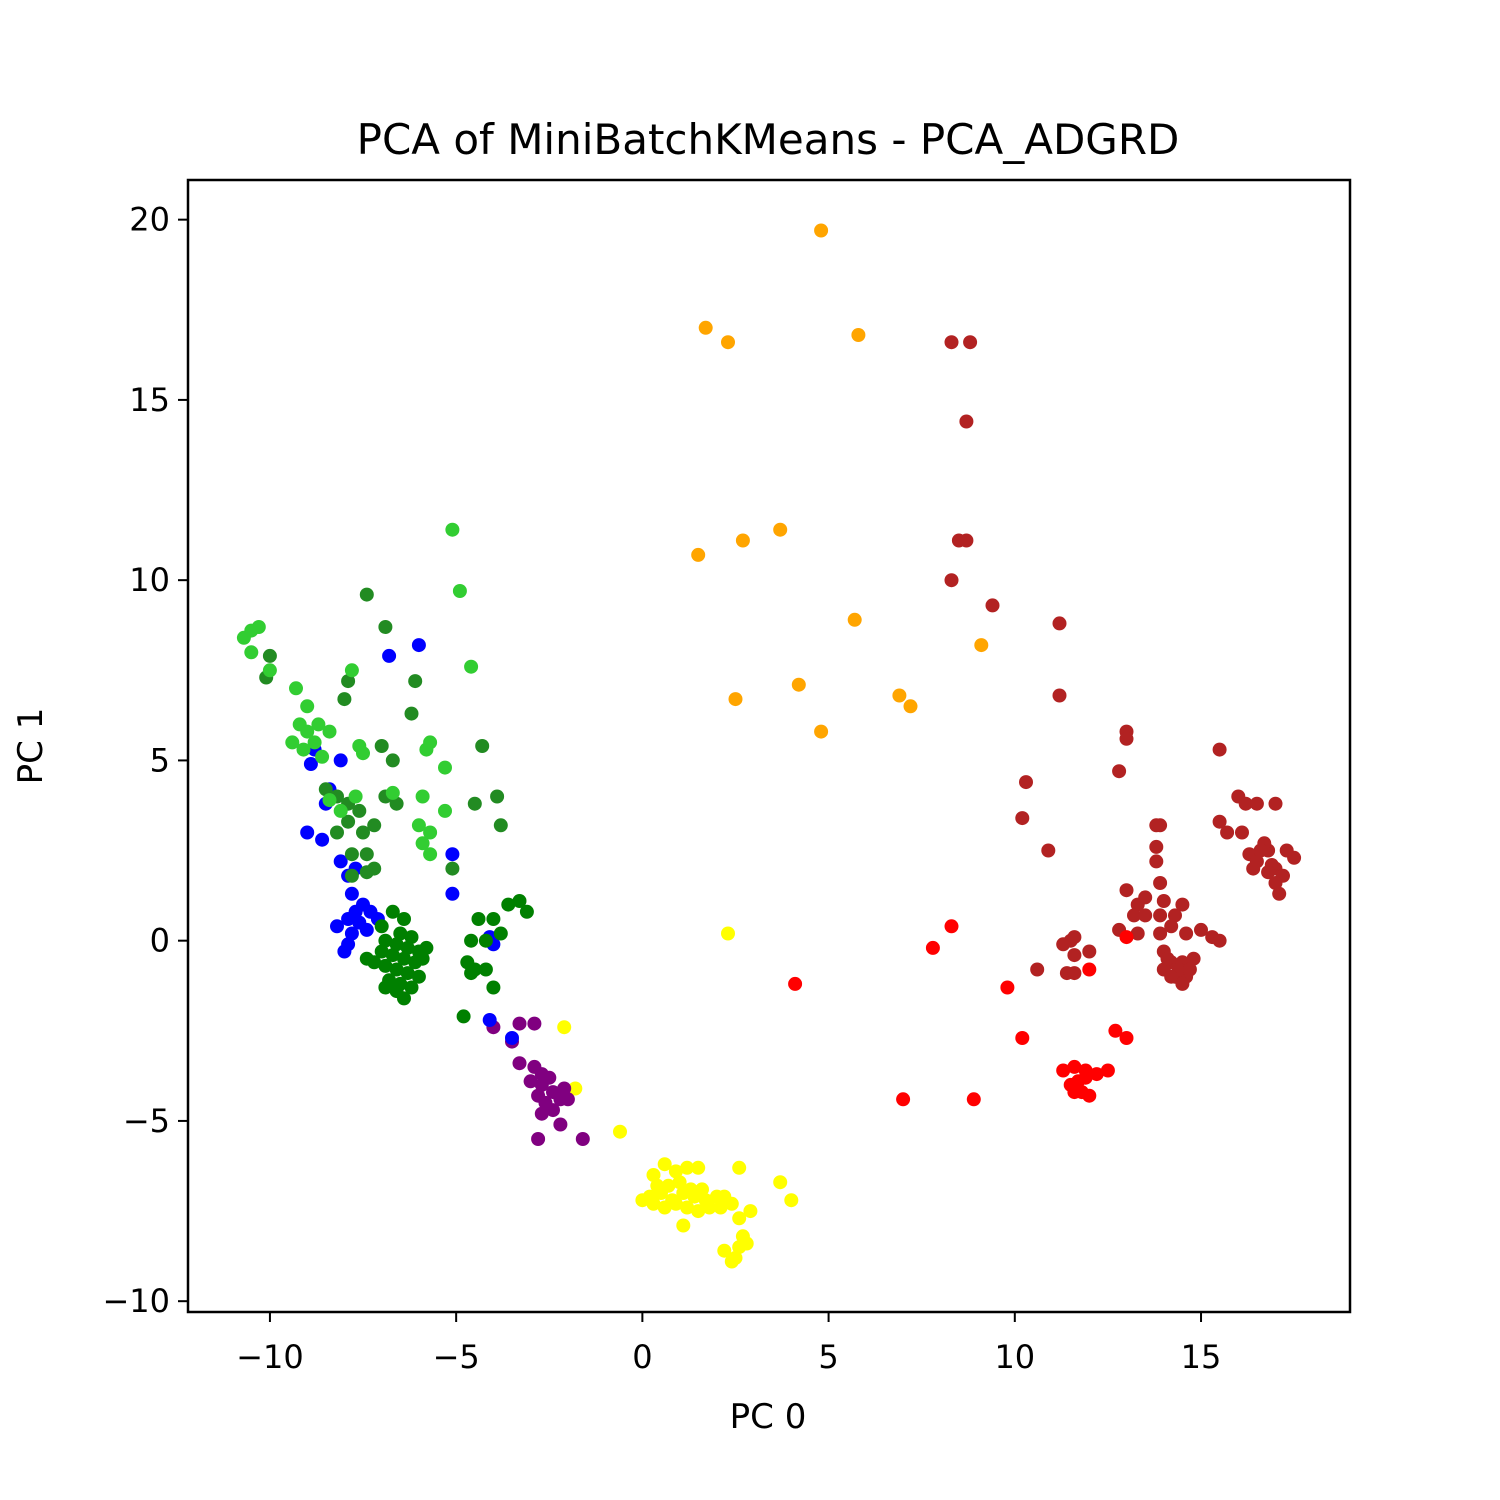 The width and height of the screenshot is (1500, 1500). Describe the element at coordinates (768, 139) in the screenshot. I see `chart-title: PCA of MiniBatchKMeans - PCA_ADGRD` at that location.